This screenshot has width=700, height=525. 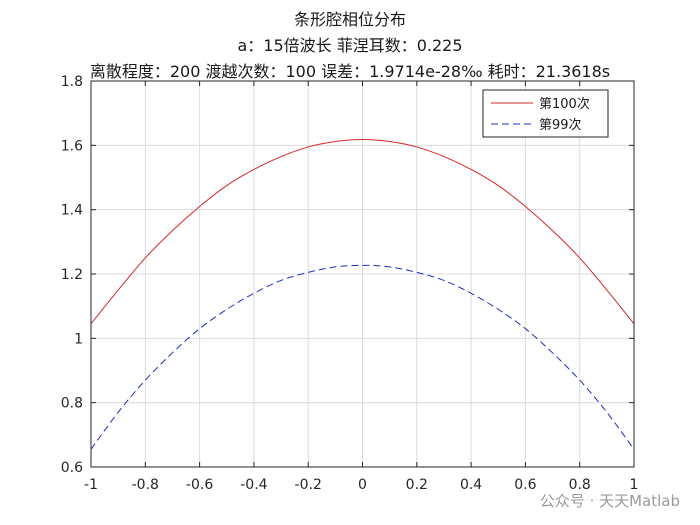 I want to click on chart-subtitle-params: a：15倍波长 菲涅耳数：0.225, so click(x=350, y=45).